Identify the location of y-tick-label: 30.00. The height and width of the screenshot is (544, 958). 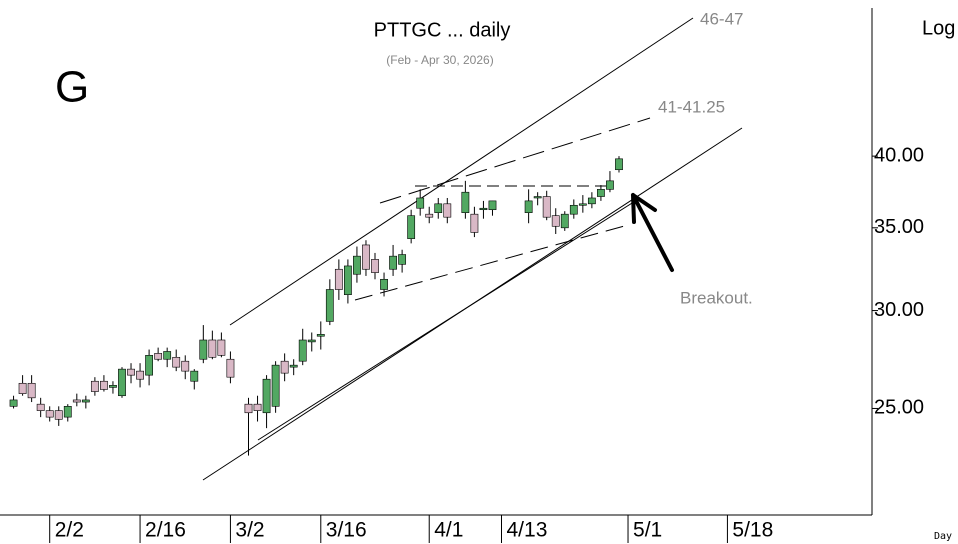
(899, 310).